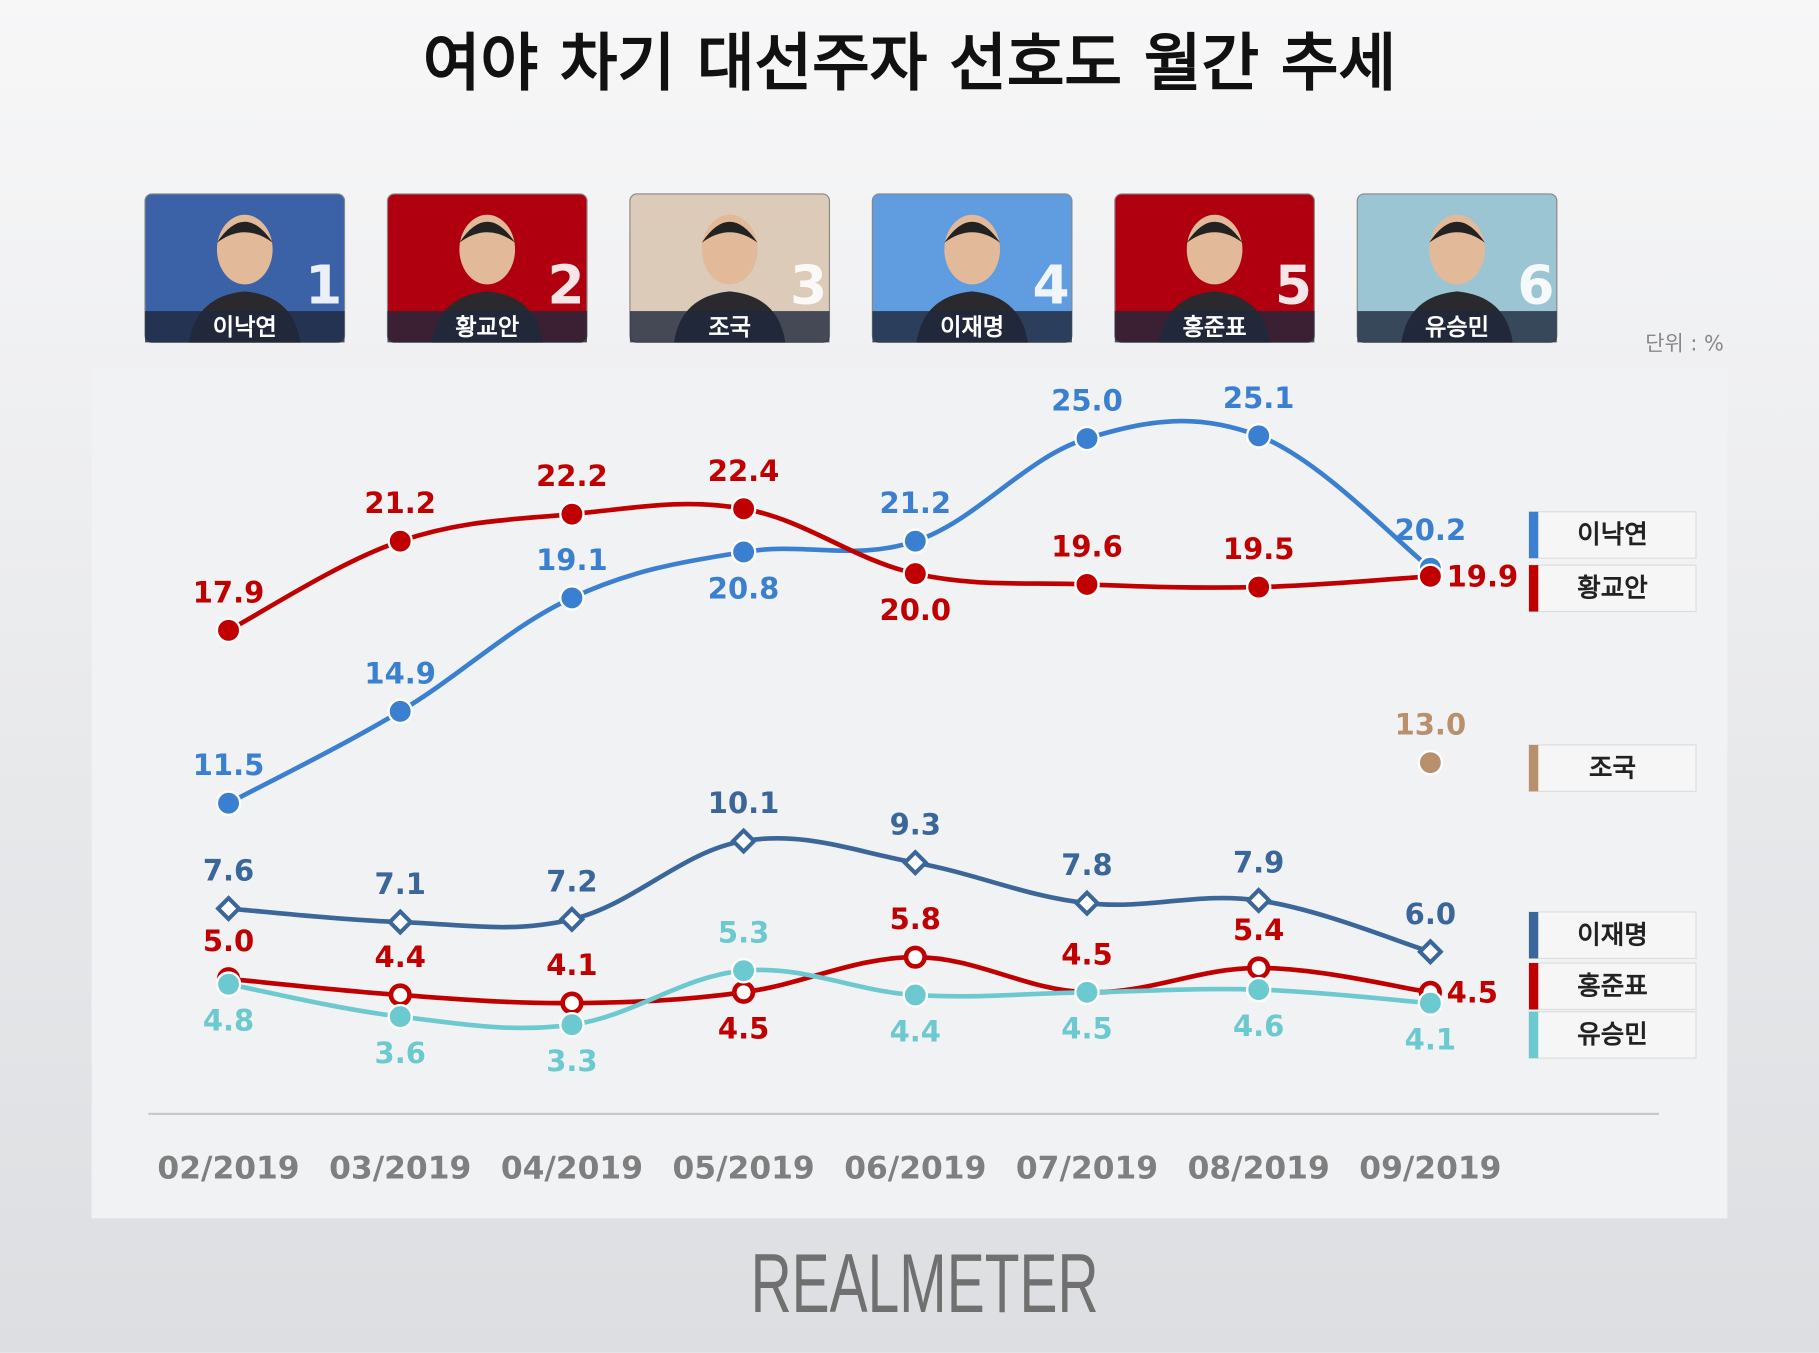 The image size is (1819, 1353). I want to click on data-label: 19.6, so click(1087, 546).